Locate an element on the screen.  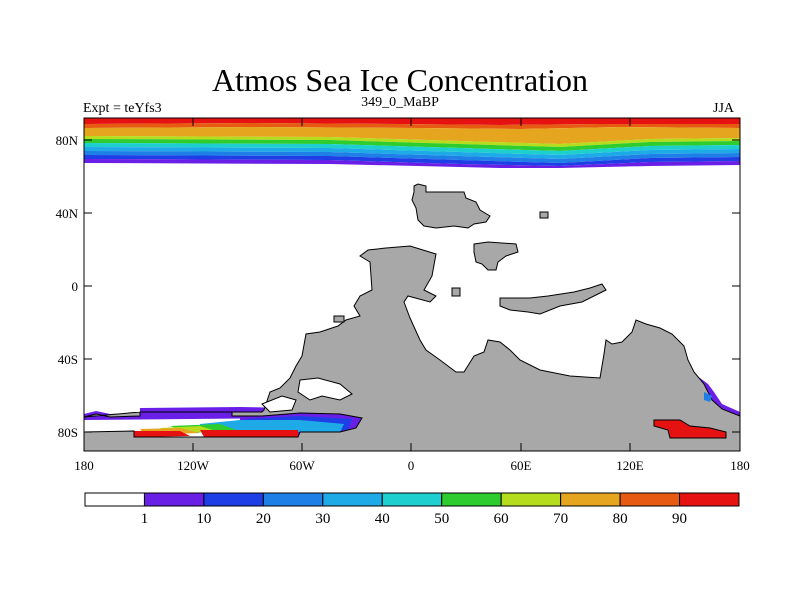
x-tick-label: 120E is located at coordinates (630, 465).